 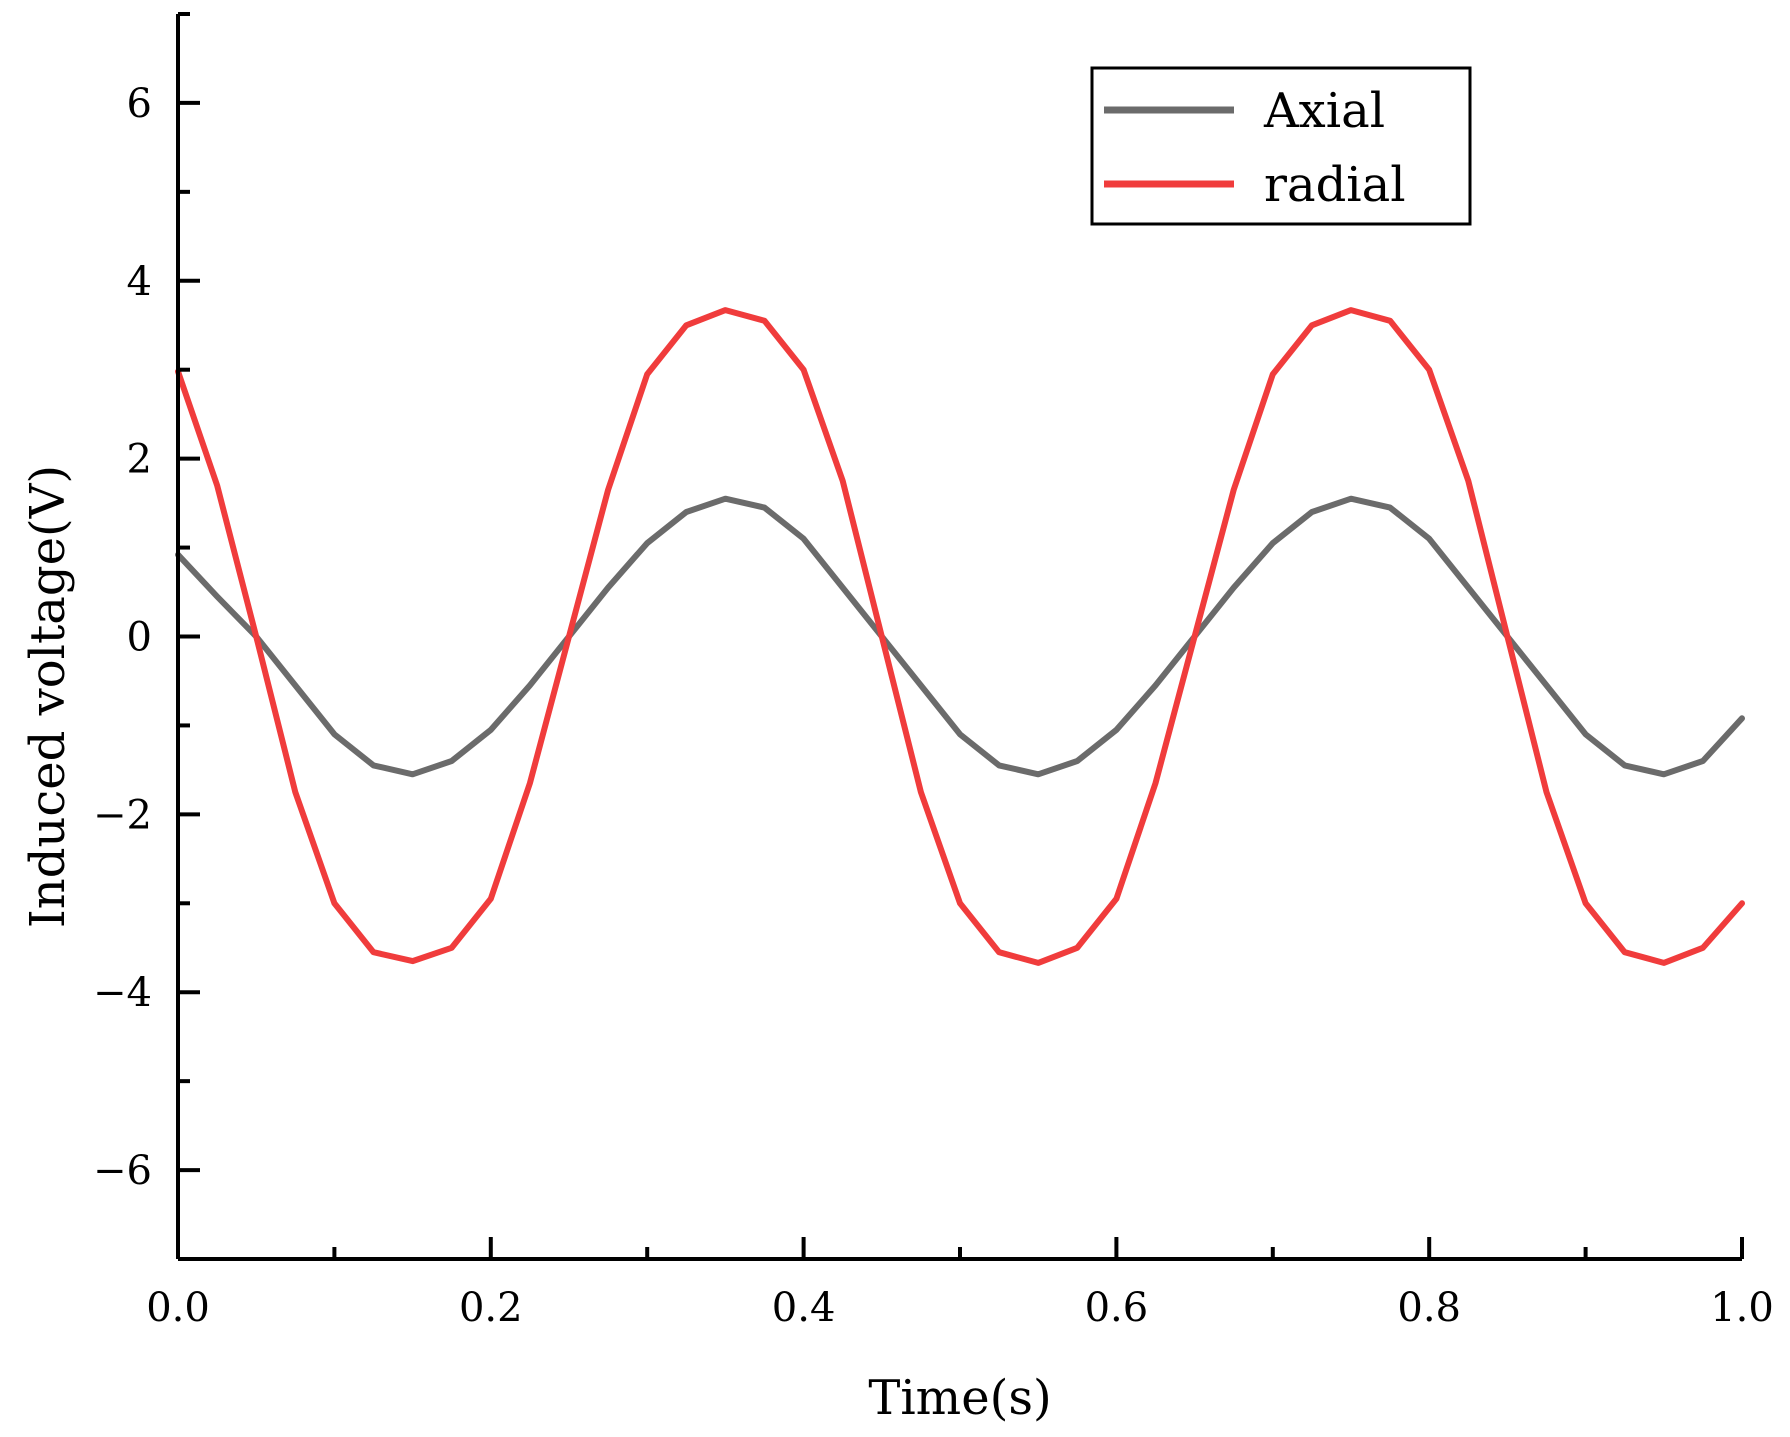 I want to click on x-axis-title: Time(s), so click(x=959, y=1398).